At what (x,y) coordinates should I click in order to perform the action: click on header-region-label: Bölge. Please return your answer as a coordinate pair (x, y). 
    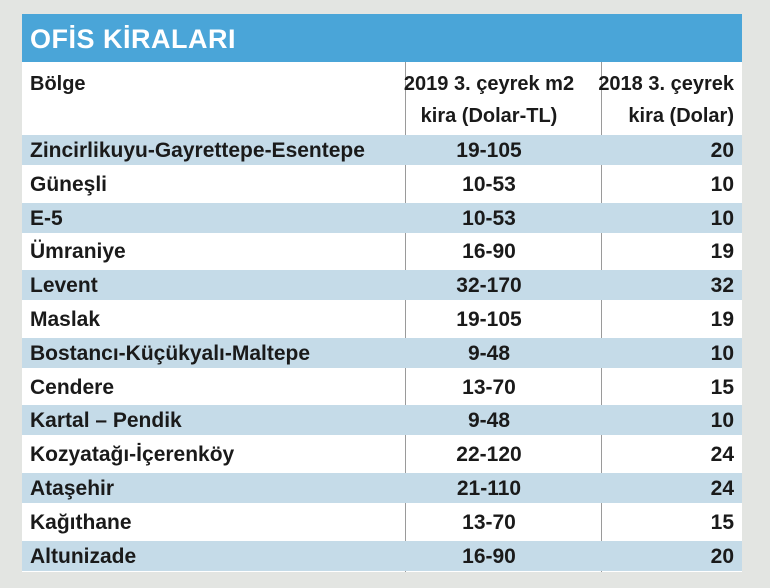
    Looking at the image, I should click on (58, 84).